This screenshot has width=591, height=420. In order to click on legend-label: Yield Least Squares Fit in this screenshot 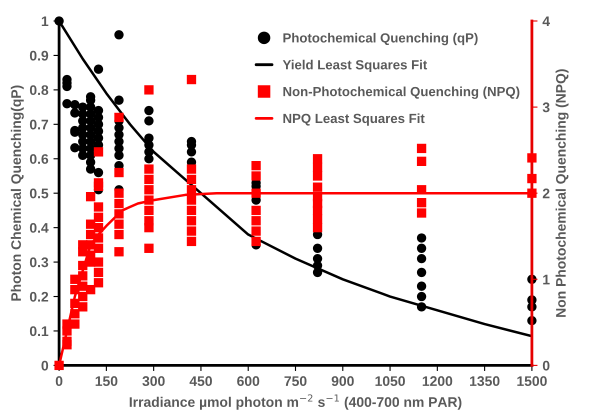, I will do `click(355, 66)`.